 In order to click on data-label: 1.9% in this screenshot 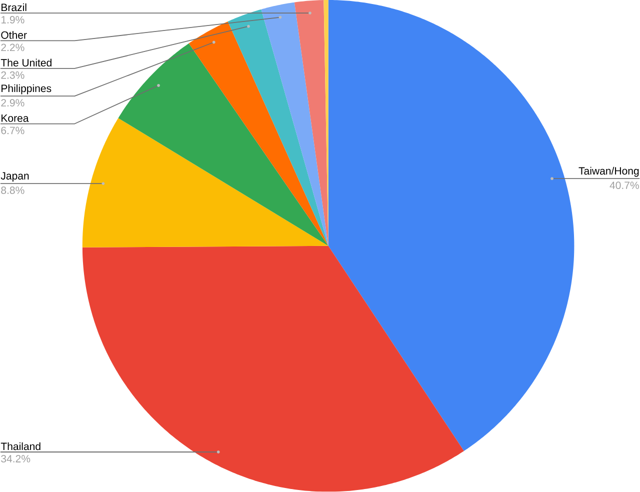, I will do `click(12, 20)`.